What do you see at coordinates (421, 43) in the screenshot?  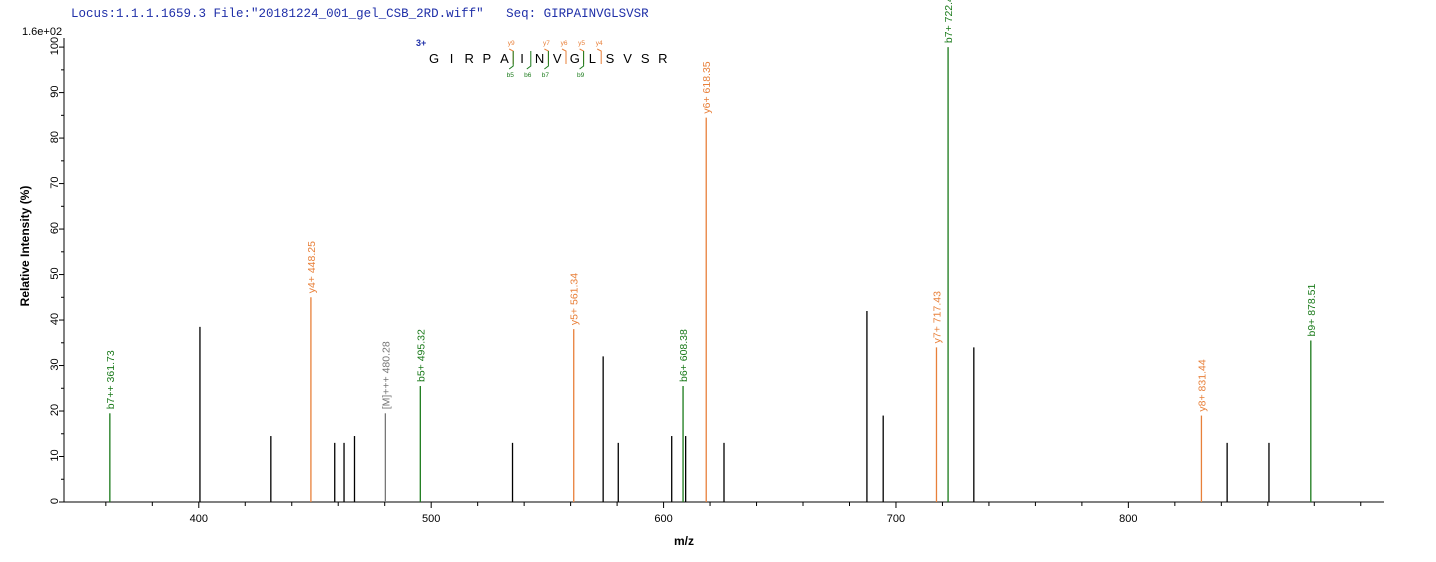 I see `charge-state: 3+` at bounding box center [421, 43].